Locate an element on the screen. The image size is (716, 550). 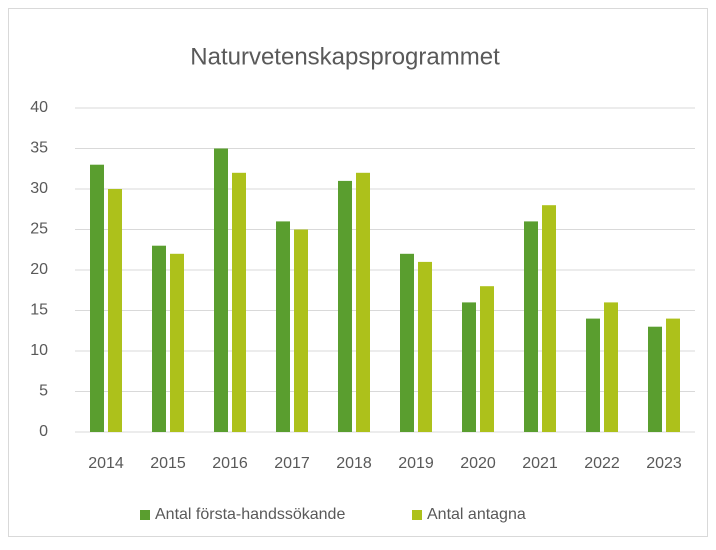
x-tick-label: 2023 is located at coordinates (664, 463).